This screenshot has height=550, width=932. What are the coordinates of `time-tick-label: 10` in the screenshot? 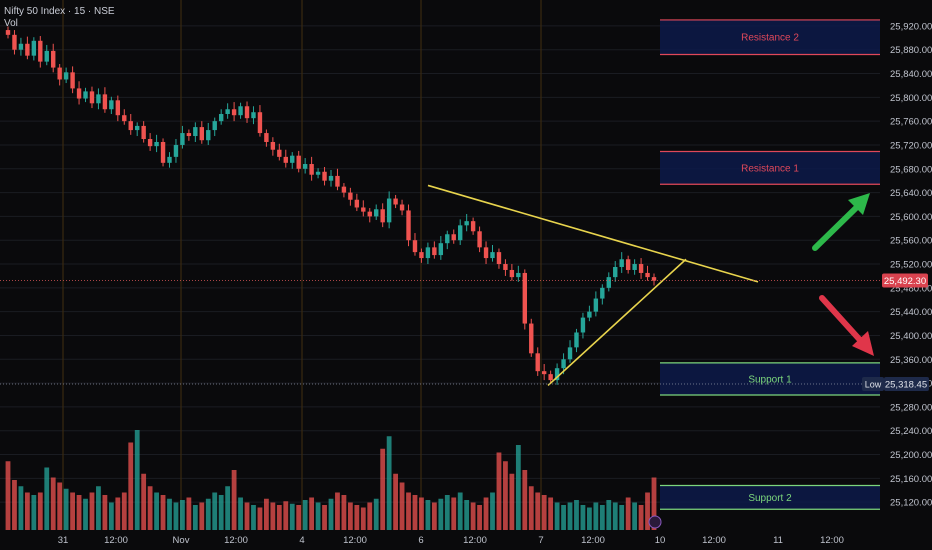 It's located at (660, 540).